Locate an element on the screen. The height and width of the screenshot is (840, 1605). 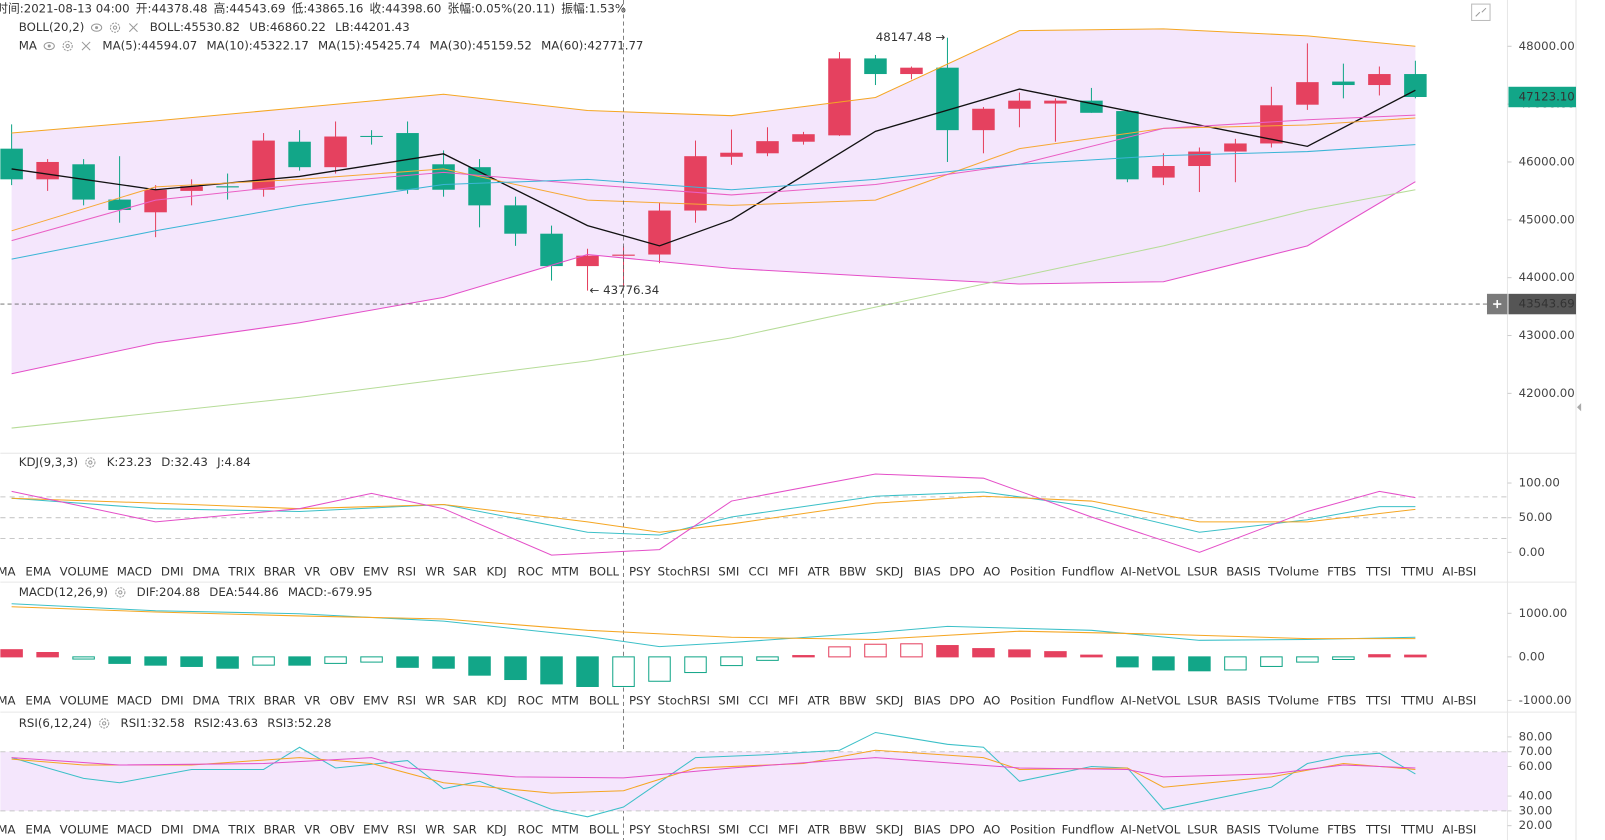
indicator-tab: Position is located at coordinates (1033, 571).